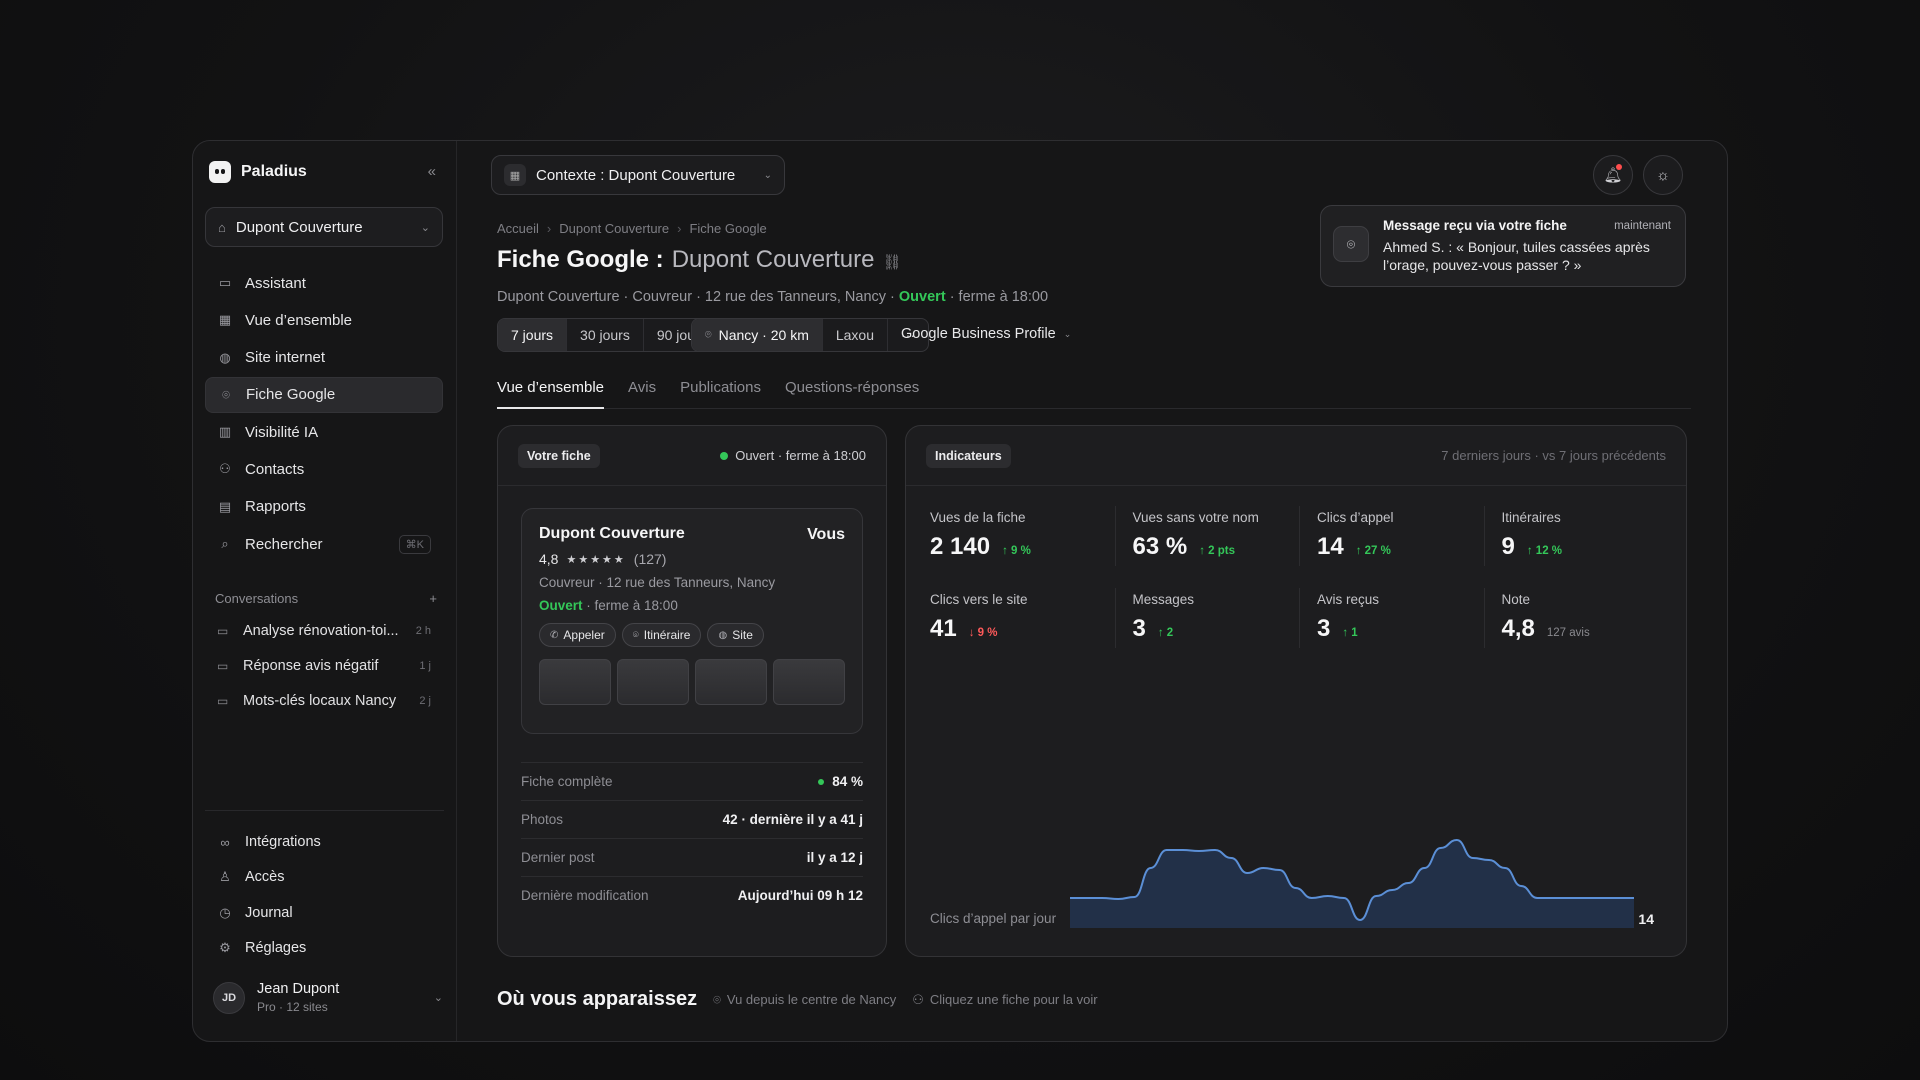 Image resolution: width=1920 pixels, height=1080 pixels. What do you see at coordinates (596, 559) in the screenshot?
I see `star-rating-icon: ★★★★★` at bounding box center [596, 559].